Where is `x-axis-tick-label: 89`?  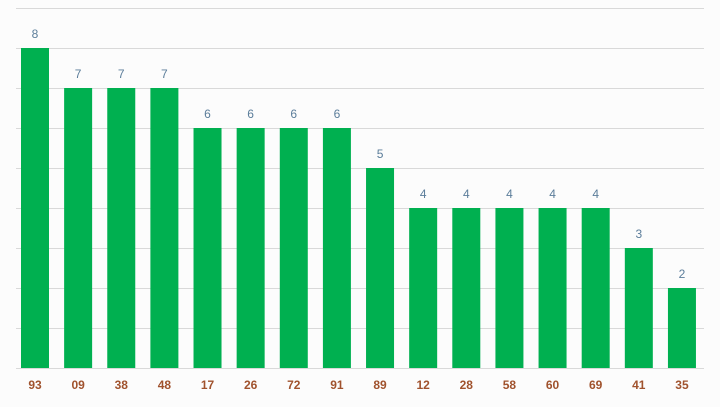 x-axis-tick-label: 89 is located at coordinates (380, 385).